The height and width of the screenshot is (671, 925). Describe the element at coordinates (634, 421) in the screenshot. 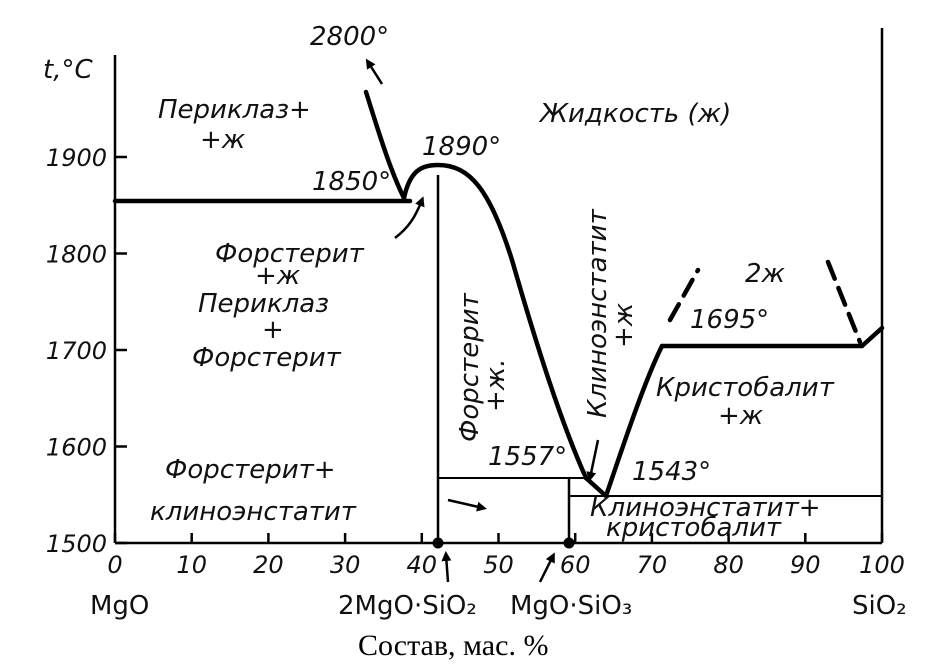

I see `cristobalite-liquidus-left` at that location.